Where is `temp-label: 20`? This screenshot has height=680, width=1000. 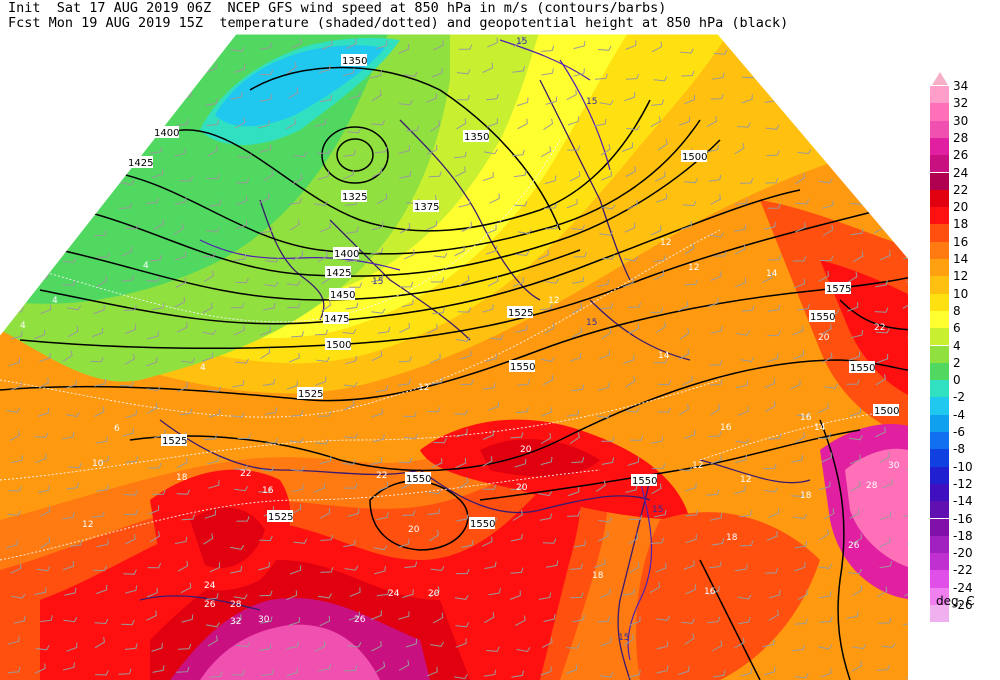 temp-label: 20 is located at coordinates (824, 338).